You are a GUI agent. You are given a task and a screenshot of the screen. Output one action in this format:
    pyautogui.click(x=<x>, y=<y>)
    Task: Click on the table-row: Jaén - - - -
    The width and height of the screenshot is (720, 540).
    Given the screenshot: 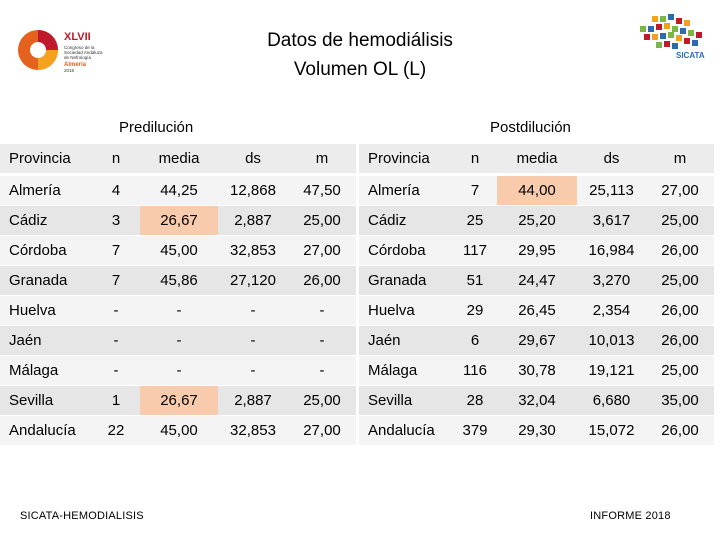 What is the action you would take?
    pyautogui.click(x=178, y=340)
    